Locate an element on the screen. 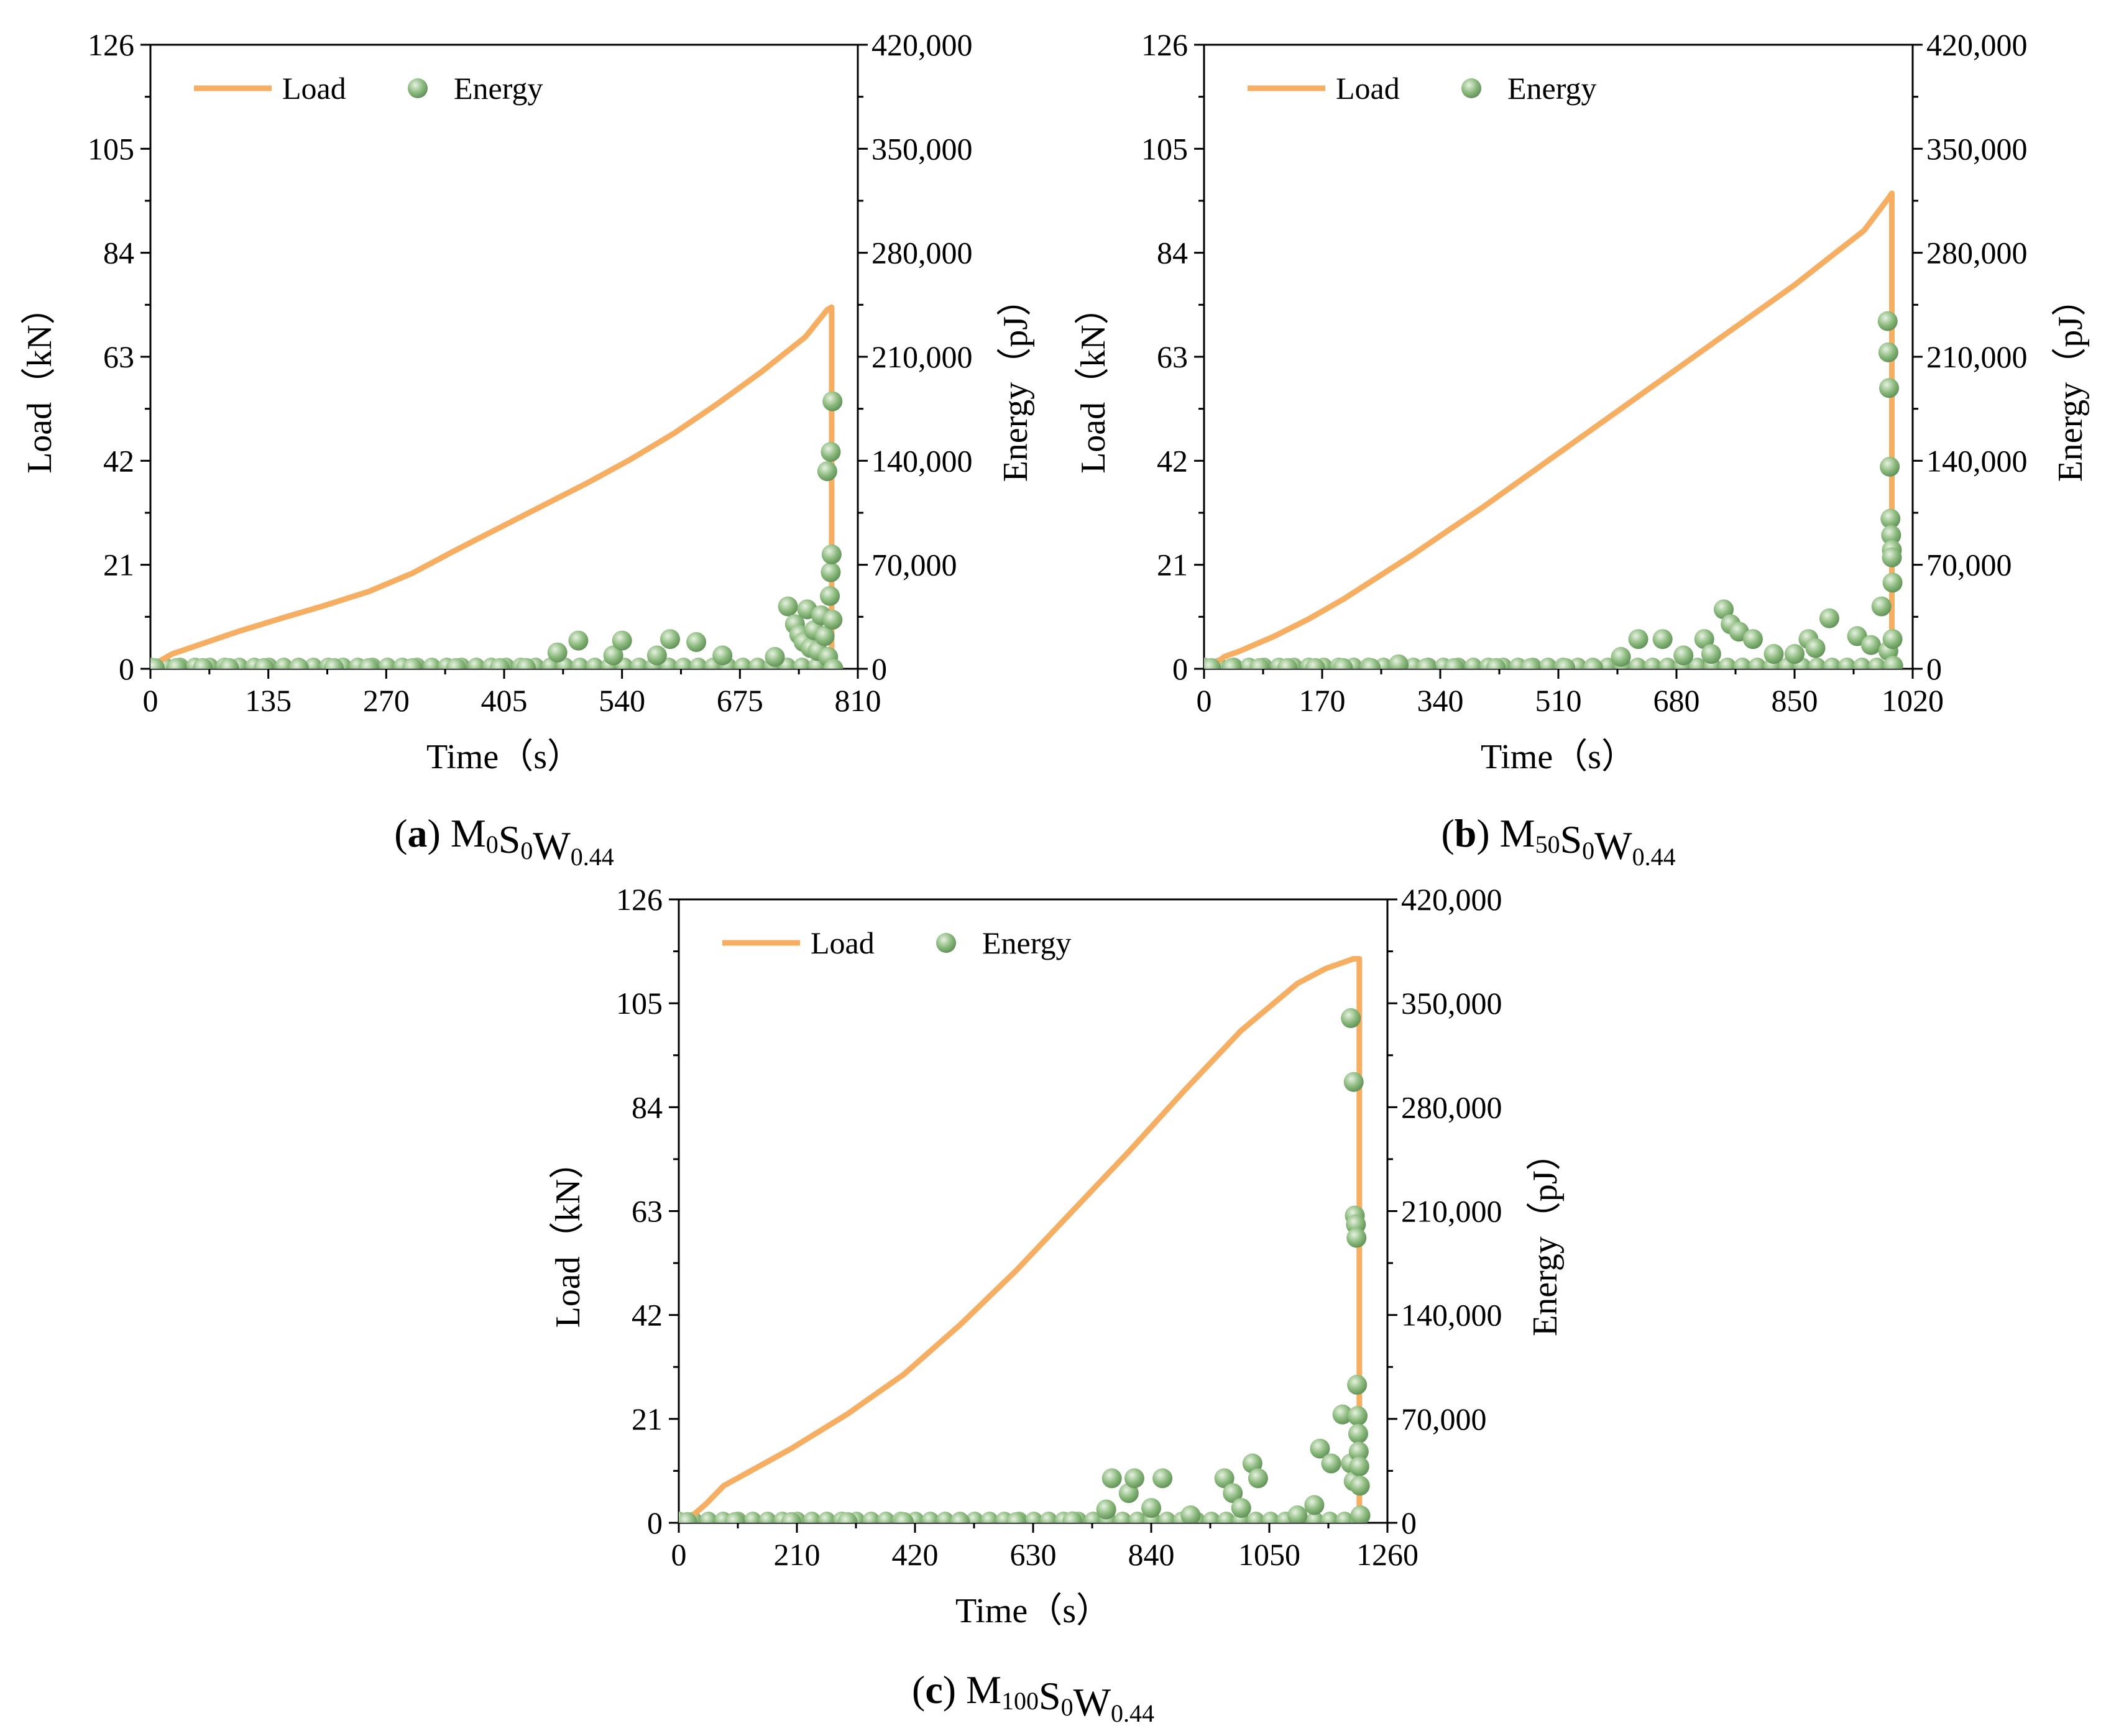 Image resolution: width=2106 pixels, height=1736 pixels. panel-b-y-axis-title: Load（kN） is located at coordinates (1093, 382).